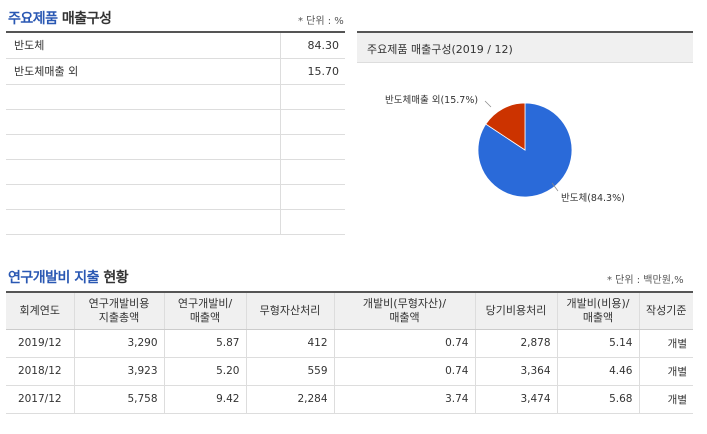  What do you see at coordinates (205, 343) in the screenshot?
I see `cell-rnd-to-sales: 5.87` at bounding box center [205, 343].